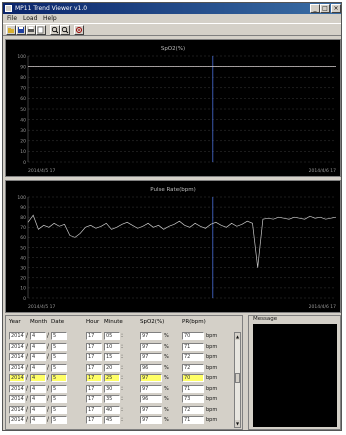 This screenshot has width=346, height=435. I want to click on minute-cell: 10, so click(112, 346).